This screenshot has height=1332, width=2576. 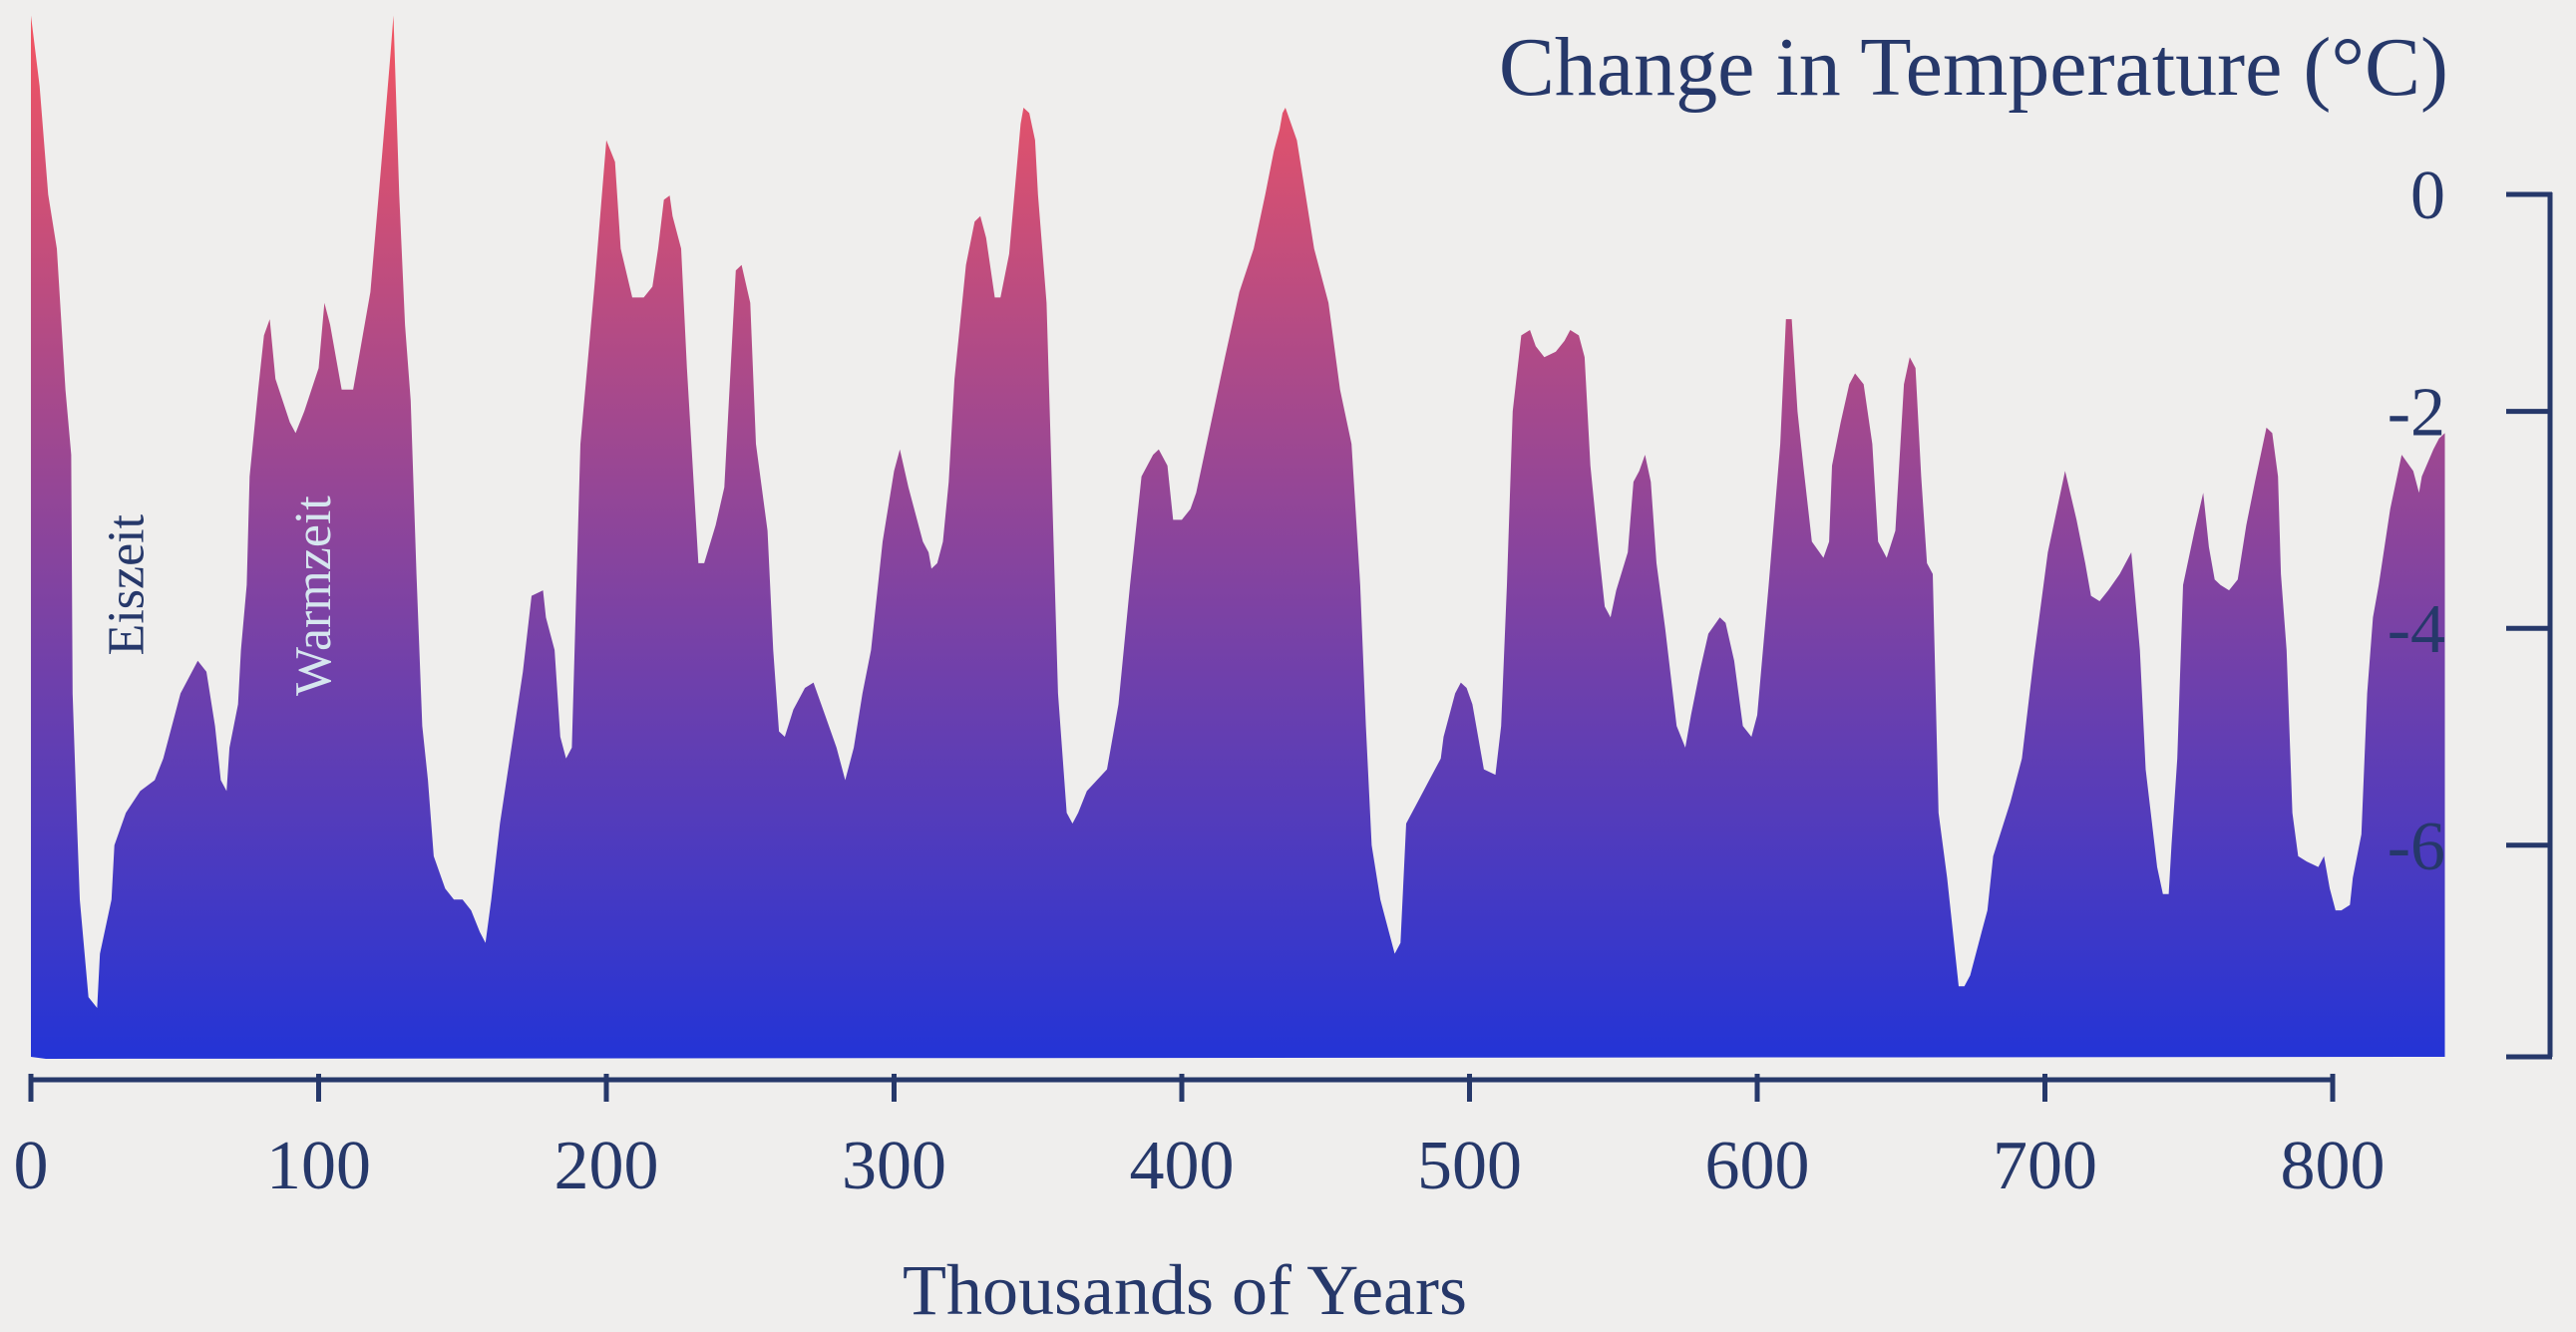 What do you see at coordinates (606, 1166) in the screenshot?
I see `x-tick-label-200: 200` at bounding box center [606, 1166].